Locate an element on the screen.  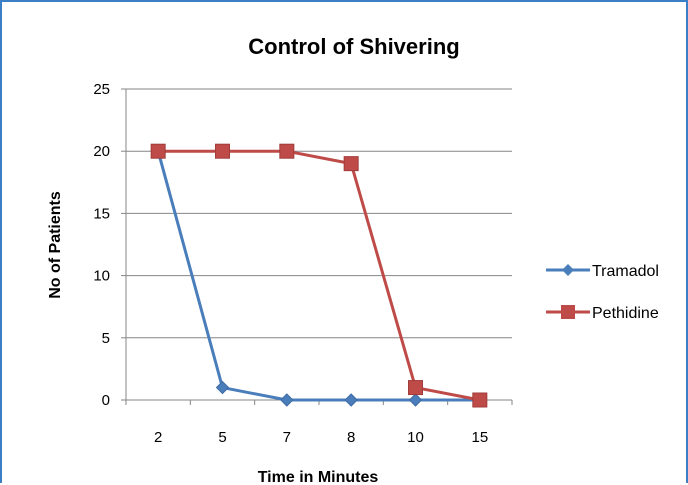
x-tick-label-5: 5 is located at coordinates (222, 437).